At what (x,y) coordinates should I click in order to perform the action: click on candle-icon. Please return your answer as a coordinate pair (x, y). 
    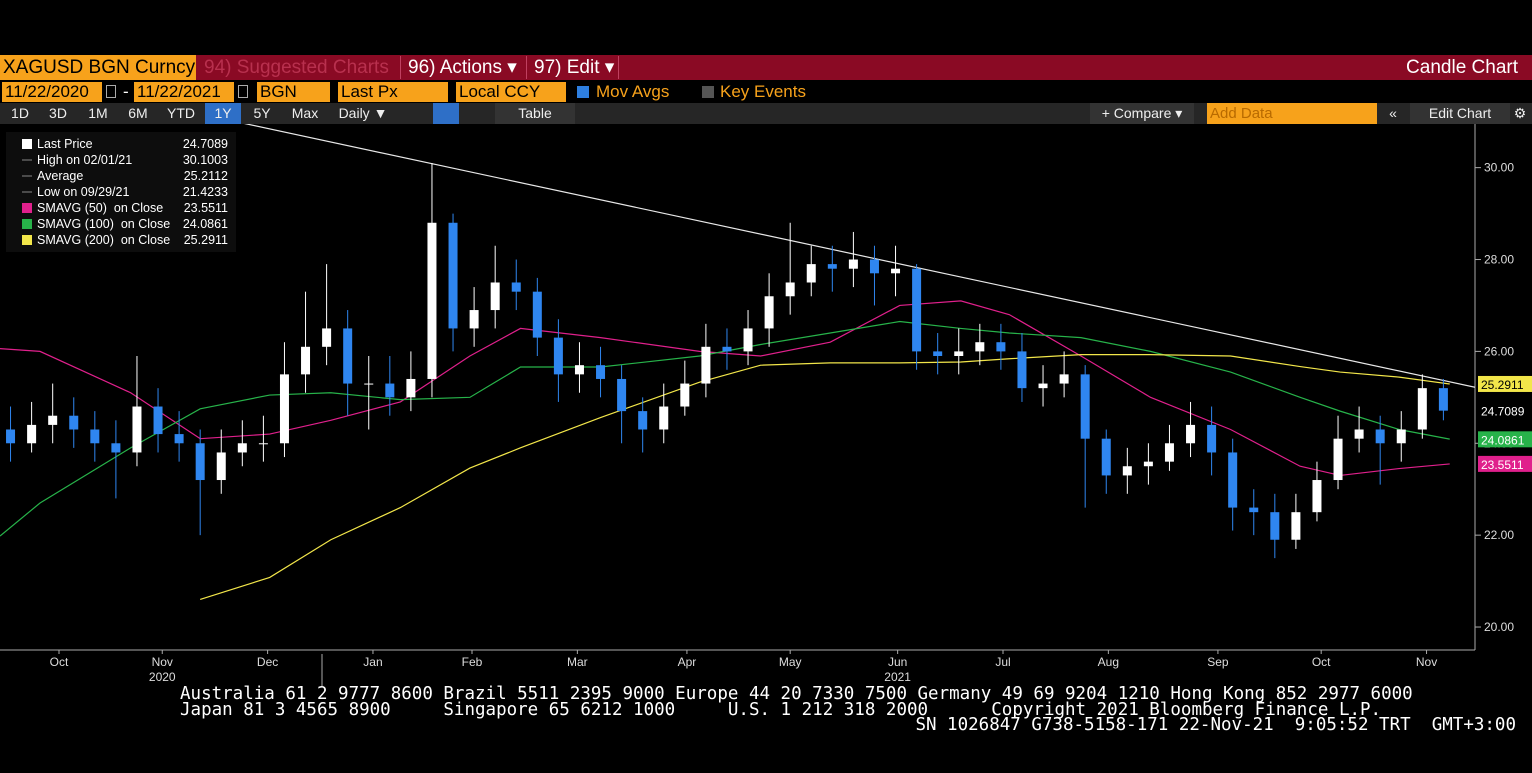
    Looking at the image, I should click on (446, 113).